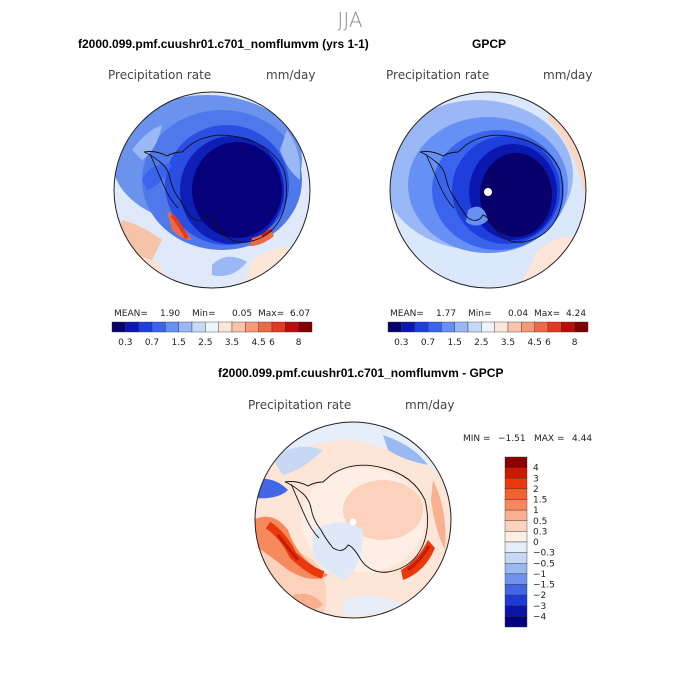 The image size is (700, 700). Describe the element at coordinates (539, 575) in the screenshot. I see `diff-colorbar-tick-label: −1` at that location.